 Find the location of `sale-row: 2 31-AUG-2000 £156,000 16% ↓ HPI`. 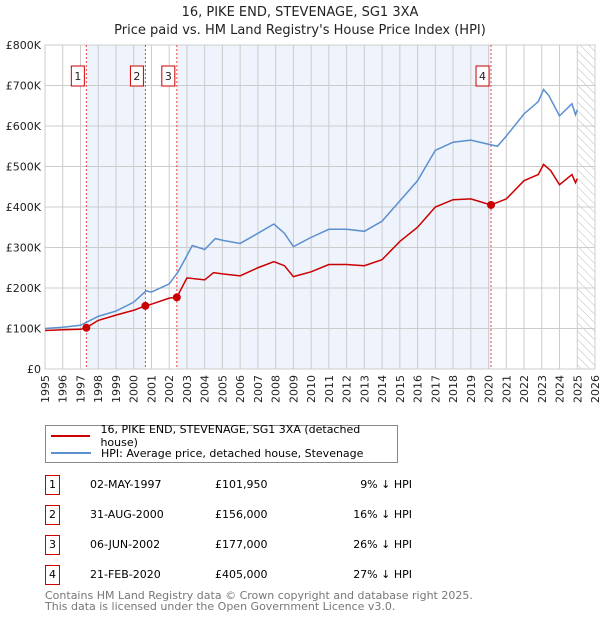

sale-row: 2 31-AUG-2000 £156,000 16% ↓ HPI is located at coordinates (235, 515).